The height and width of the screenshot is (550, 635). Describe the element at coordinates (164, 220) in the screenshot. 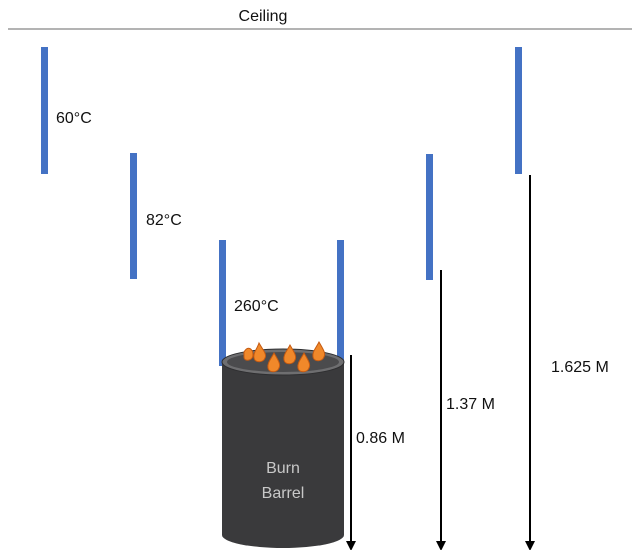

I see `temp-label-82c: 82°C` at that location.